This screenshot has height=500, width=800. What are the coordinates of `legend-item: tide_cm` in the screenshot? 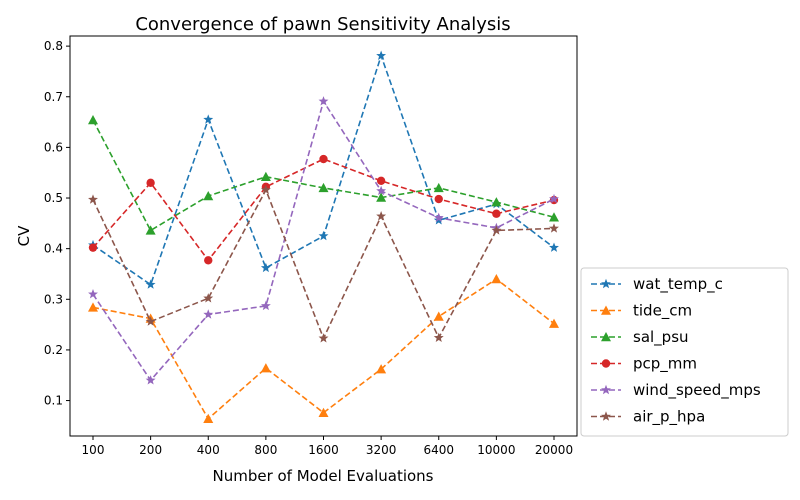 It's located at (641, 311).